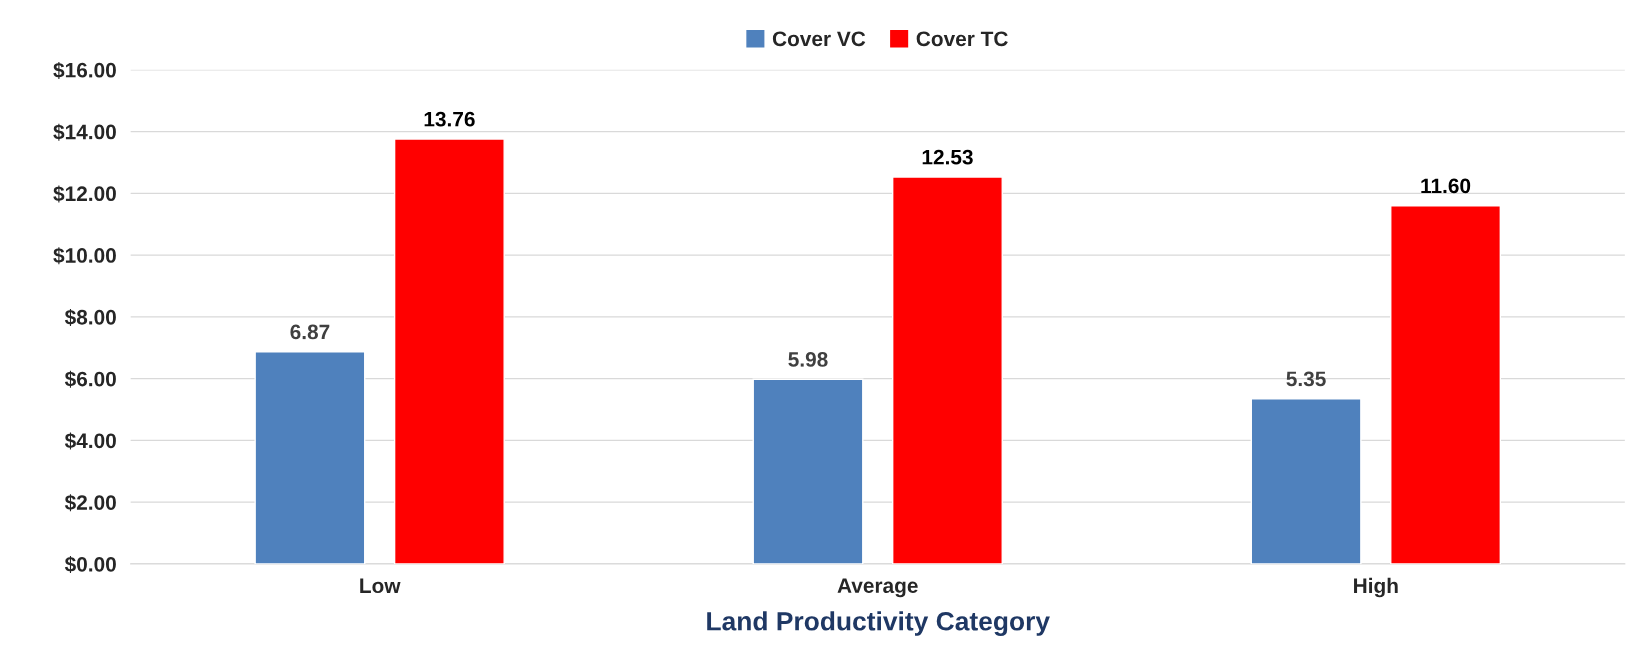 The width and height of the screenshot is (1633, 665). I want to click on y-tick-label: $14.00, so click(84, 132).